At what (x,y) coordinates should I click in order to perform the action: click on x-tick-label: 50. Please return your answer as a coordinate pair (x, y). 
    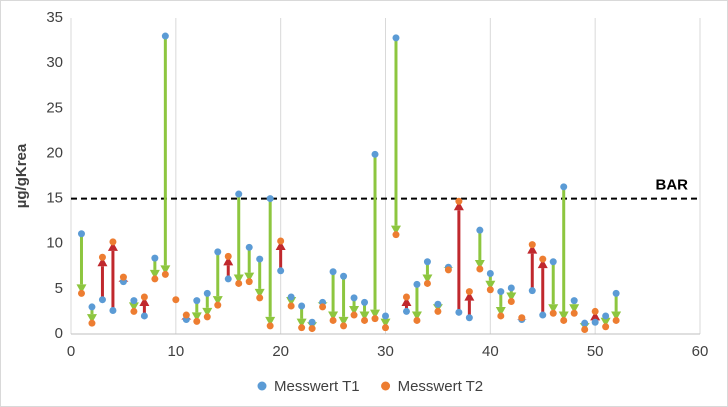
    Looking at the image, I should click on (595, 351).